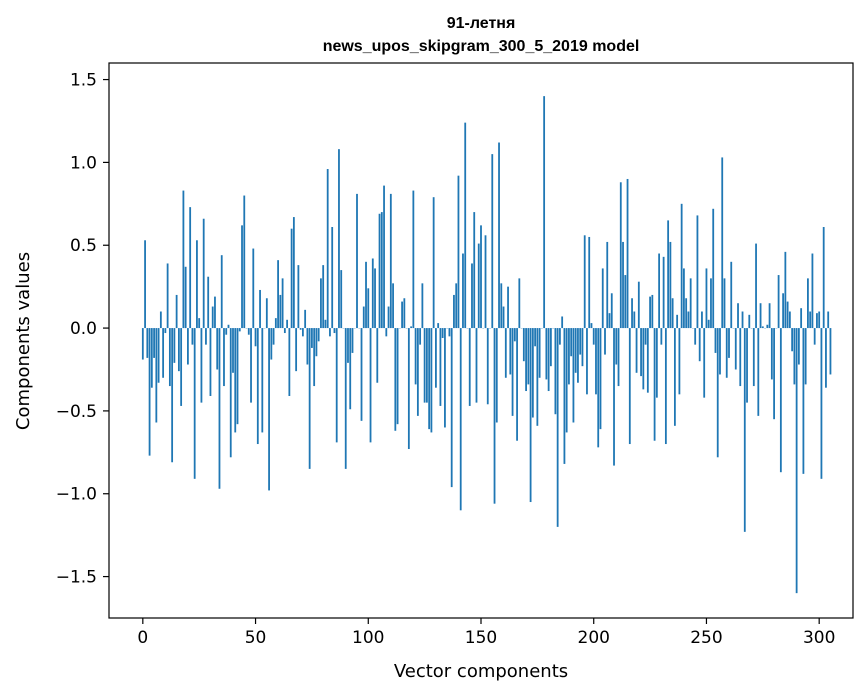 The image size is (867, 696). What do you see at coordinates (83, 81) in the screenshot?
I see `y-tick-label: 1.5` at bounding box center [83, 81].